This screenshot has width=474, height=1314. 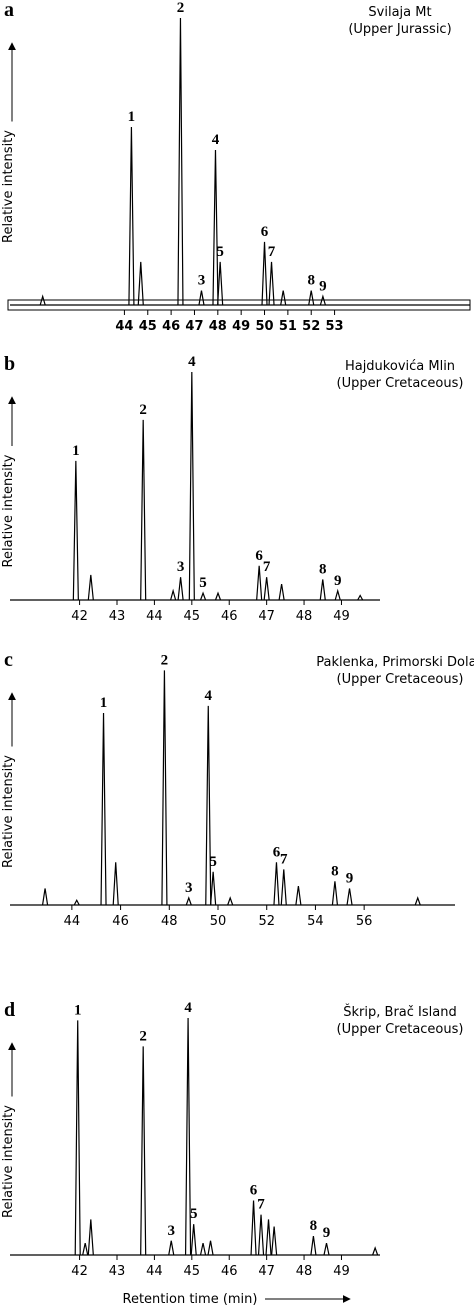 I want to click on x-tick-label: 43, so click(x=117, y=1271).